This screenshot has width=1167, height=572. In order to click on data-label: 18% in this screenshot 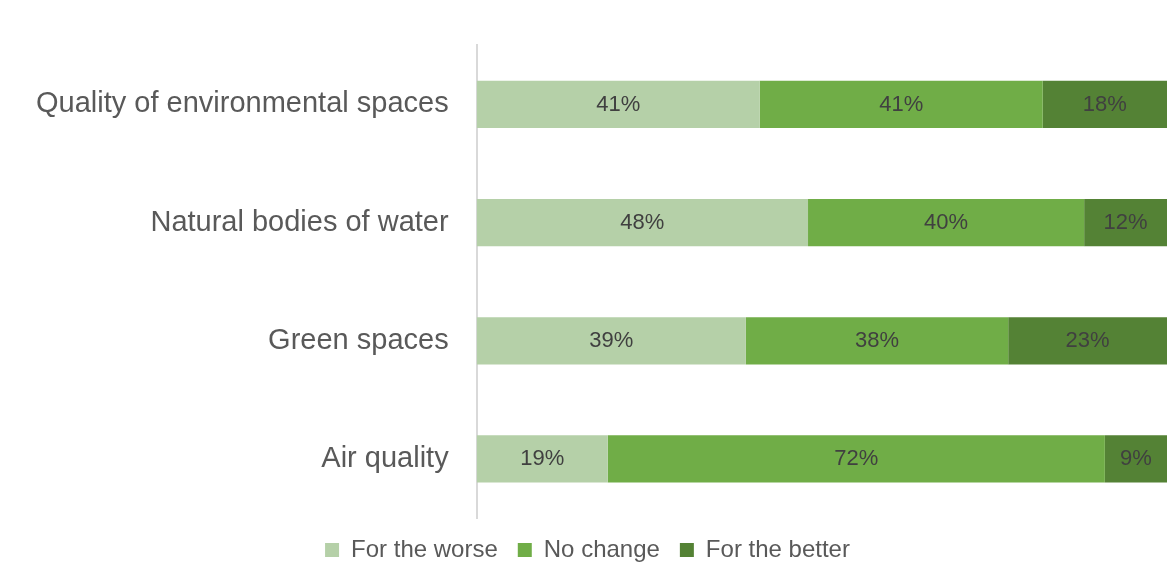, I will do `click(1104, 103)`.